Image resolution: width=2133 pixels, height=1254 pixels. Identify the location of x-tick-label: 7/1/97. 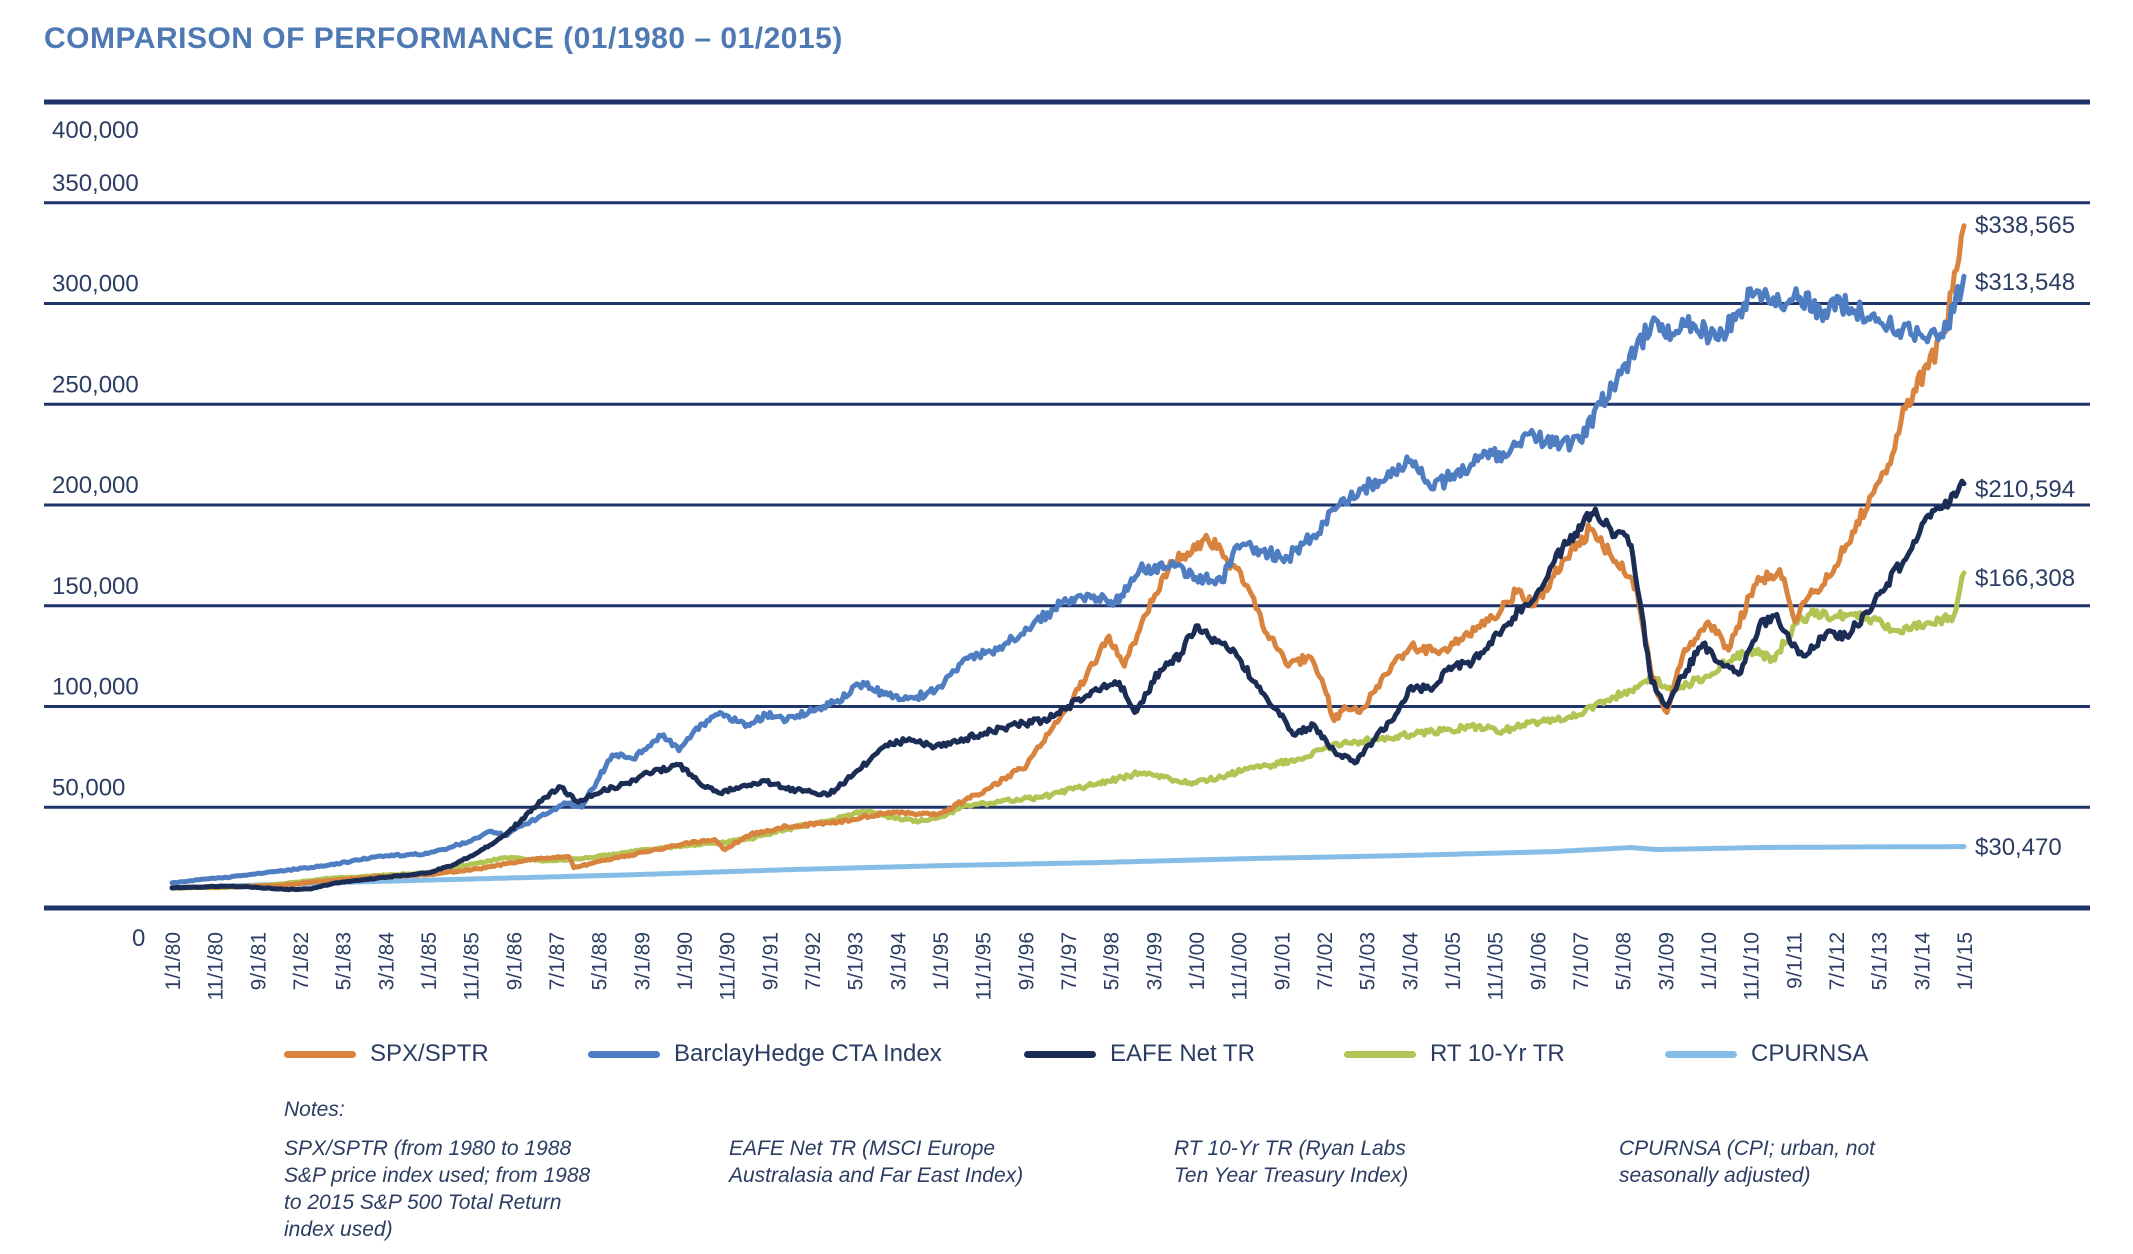
(1069, 961).